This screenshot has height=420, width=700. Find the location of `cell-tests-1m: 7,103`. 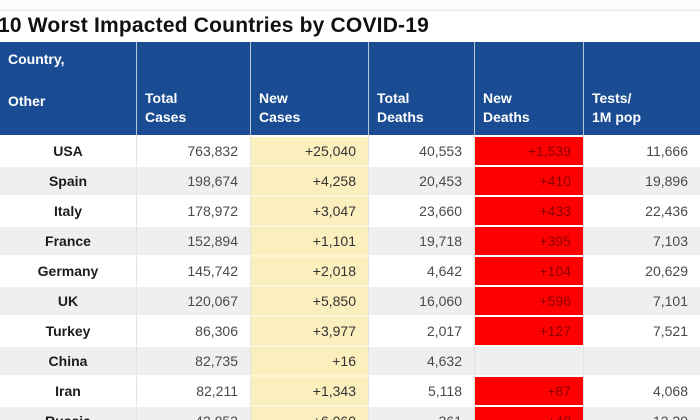

cell-tests-1m: 7,103 is located at coordinates (641, 242).